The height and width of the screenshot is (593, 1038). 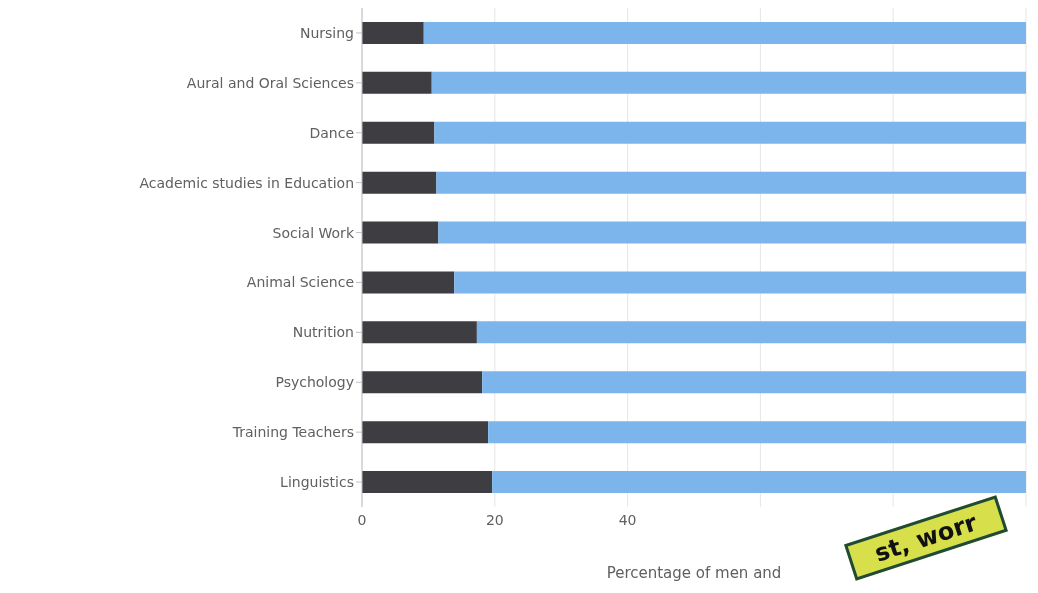 I want to click on x-tick-label: 0, so click(x=362, y=519).